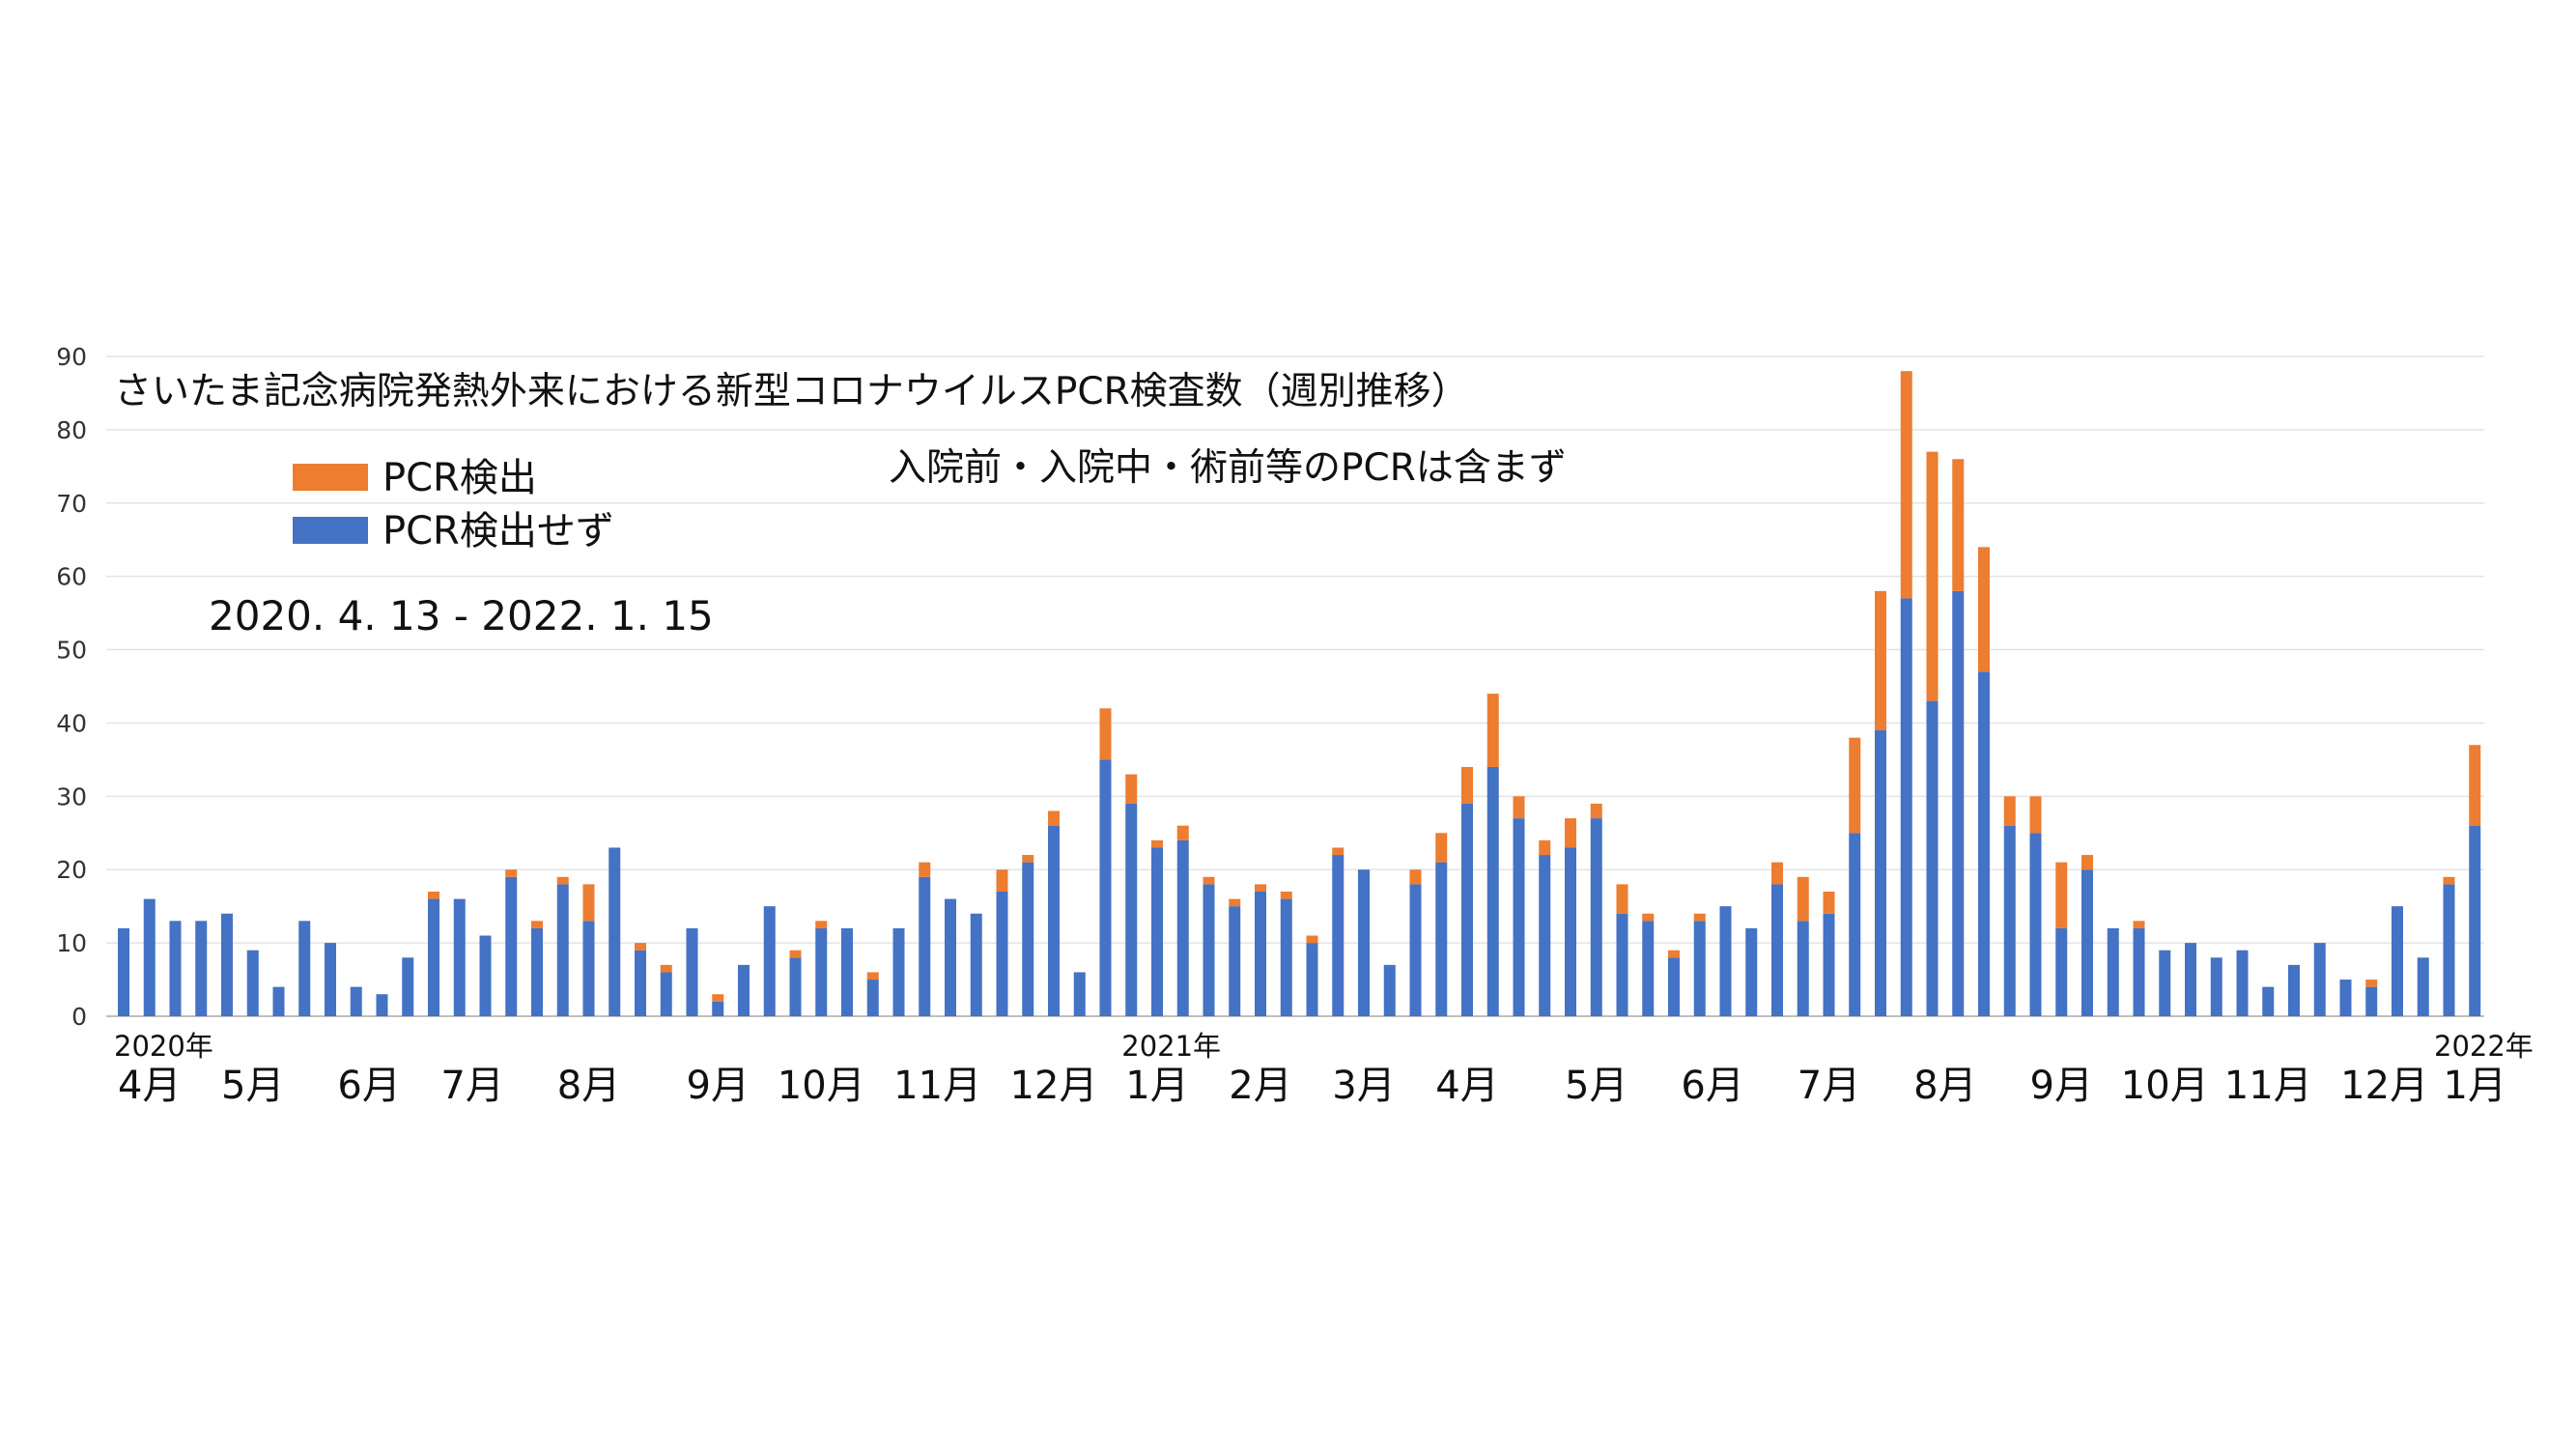  I want to click on x-month-label: 3月, so click(1363, 1086).